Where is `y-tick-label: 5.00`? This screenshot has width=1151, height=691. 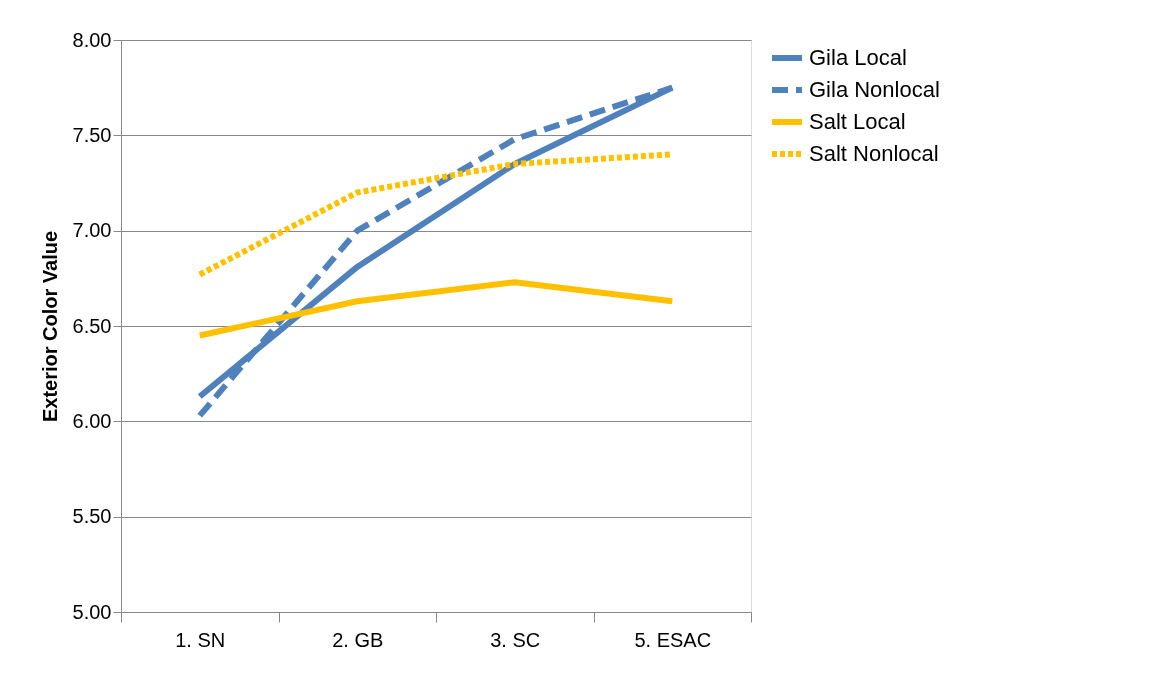
y-tick-label: 5.00 is located at coordinates (92, 611).